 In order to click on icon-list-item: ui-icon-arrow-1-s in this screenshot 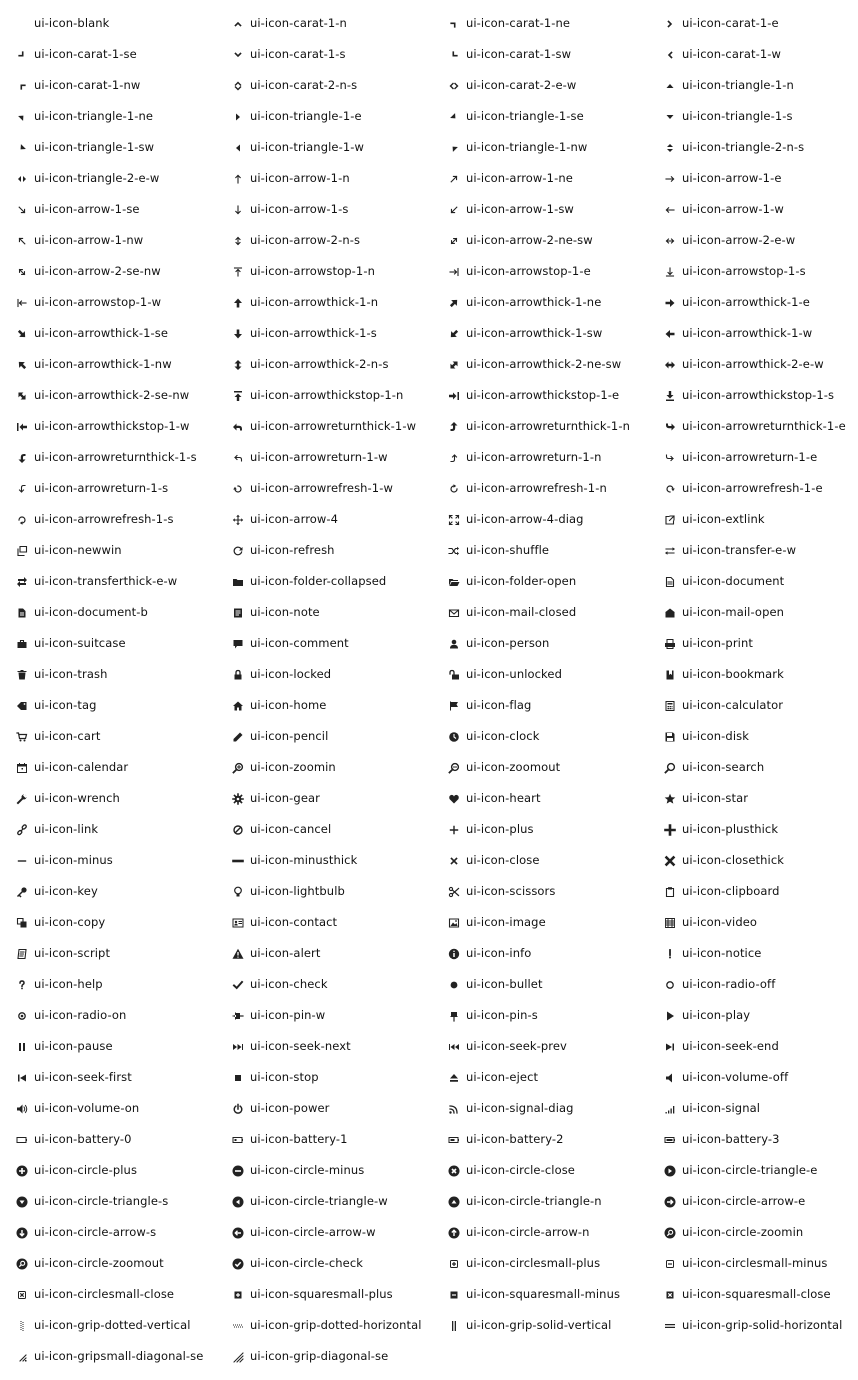, I will do `click(324, 209)`.